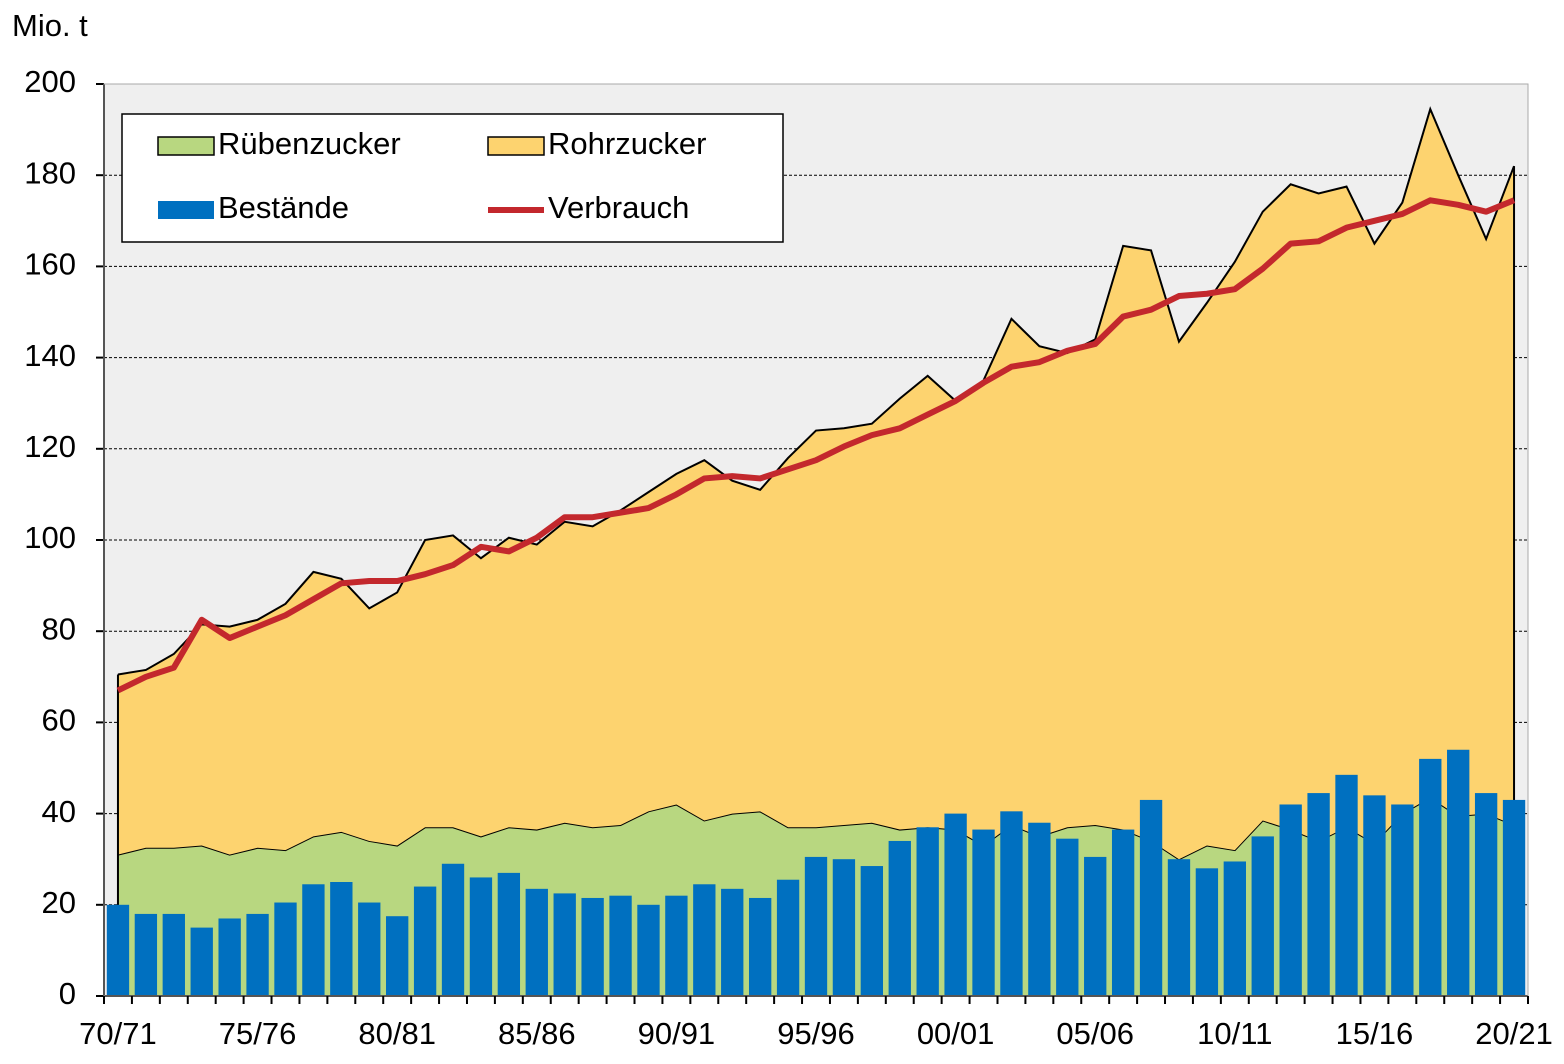 The height and width of the screenshot is (1064, 1564). What do you see at coordinates (618, 207) in the screenshot?
I see `legend-label: Verbrauch` at bounding box center [618, 207].